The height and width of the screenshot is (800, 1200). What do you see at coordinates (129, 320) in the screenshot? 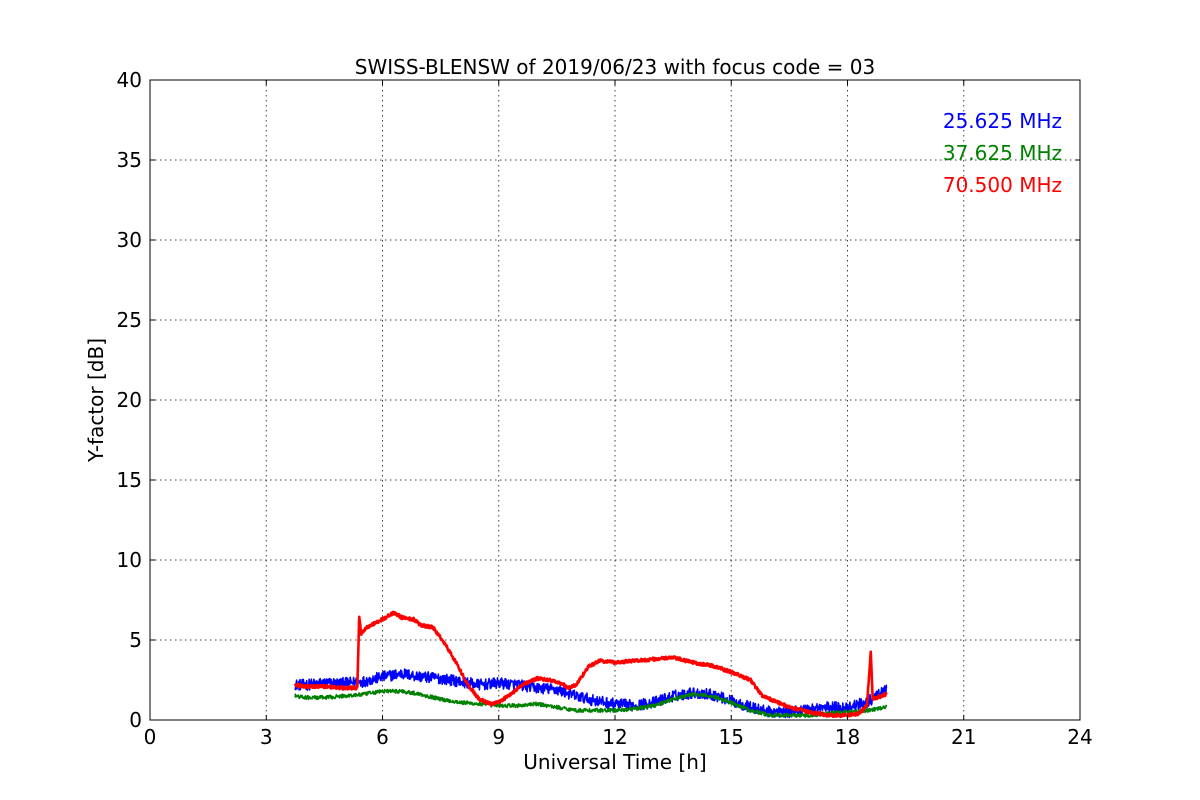
I see `y-tick-label: 25` at bounding box center [129, 320].